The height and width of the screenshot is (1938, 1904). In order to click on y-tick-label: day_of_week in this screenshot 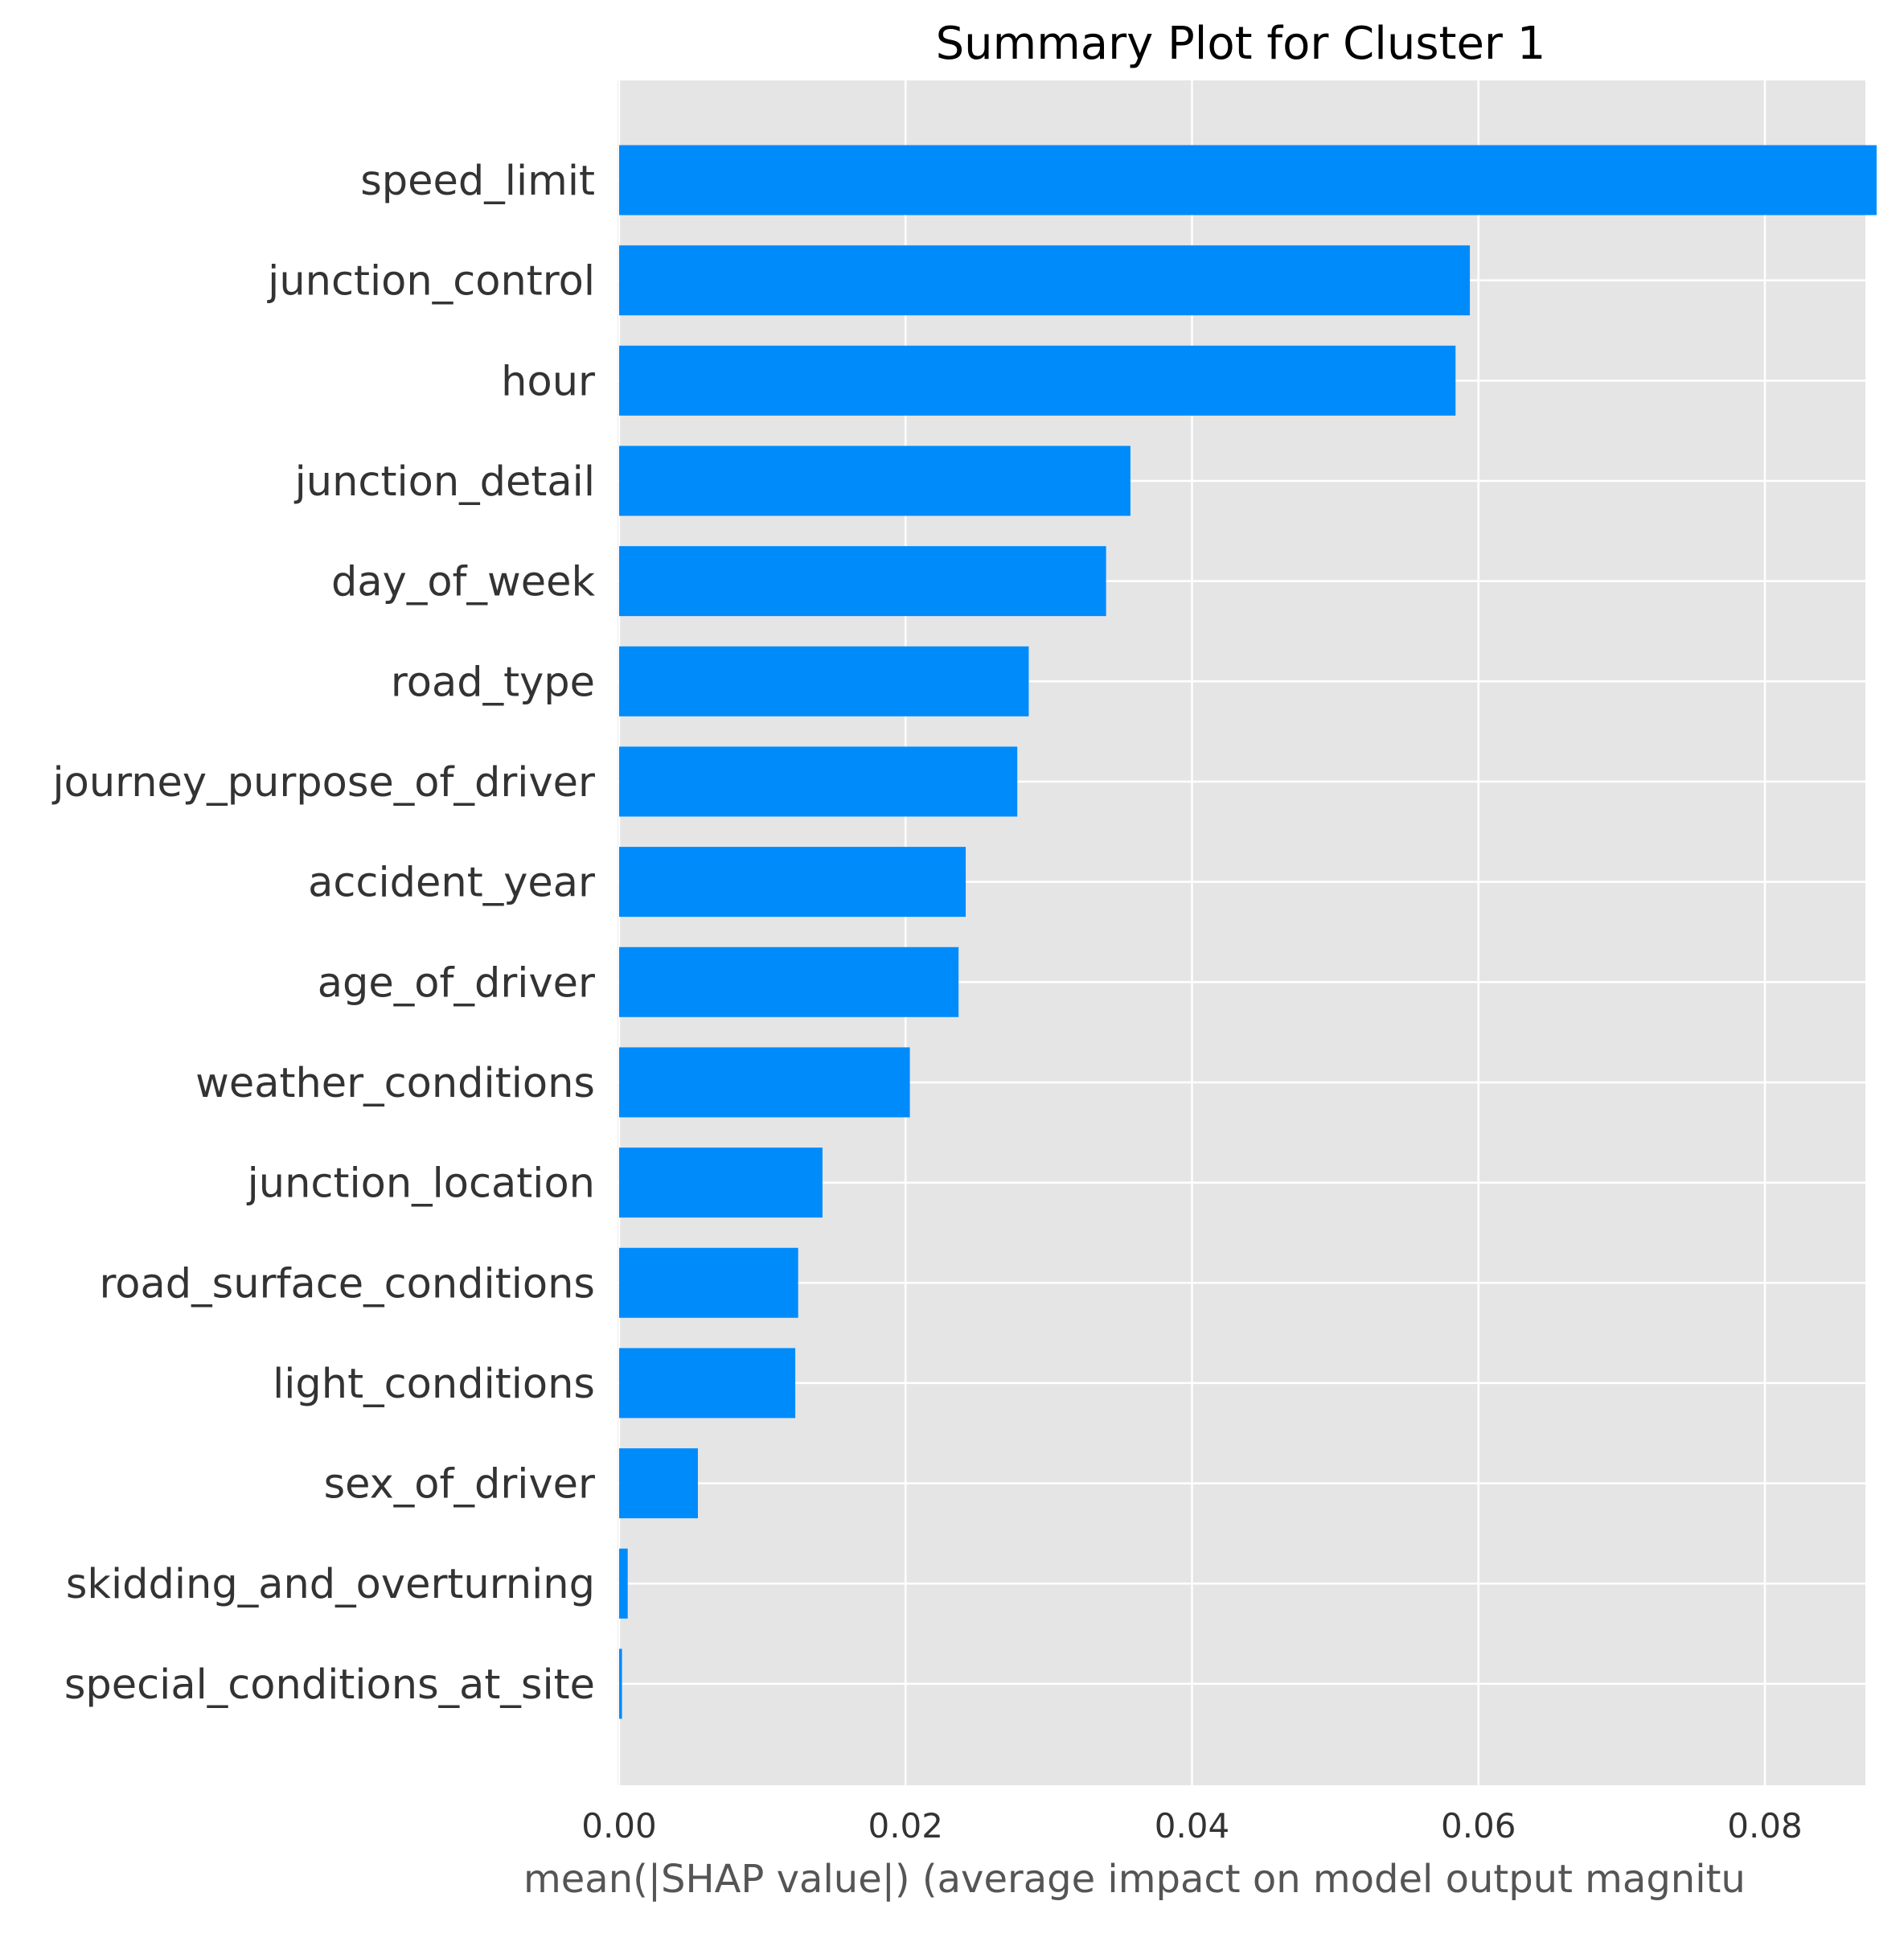, I will do `click(463, 582)`.